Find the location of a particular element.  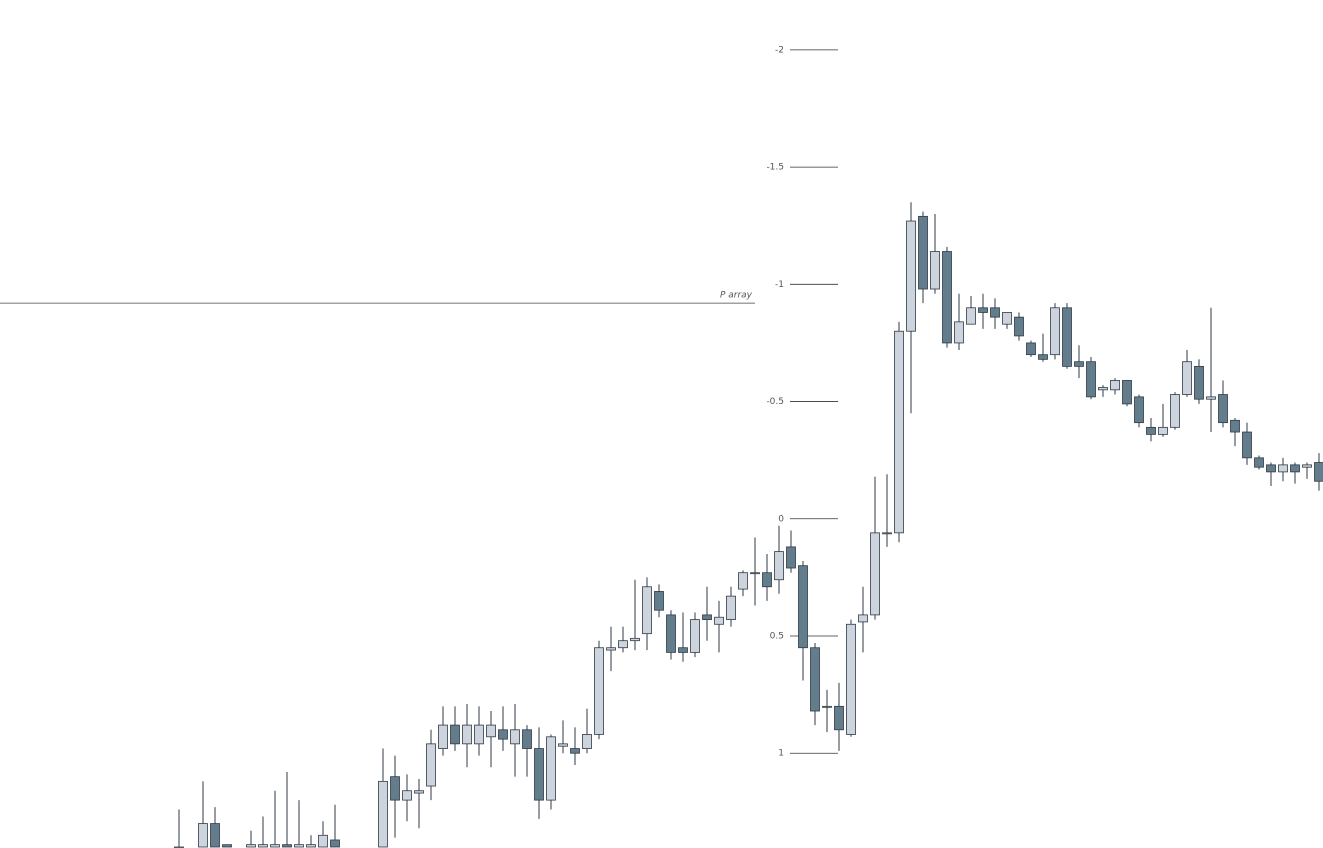

y-tick-label: -0.5 is located at coordinates (775, 402).